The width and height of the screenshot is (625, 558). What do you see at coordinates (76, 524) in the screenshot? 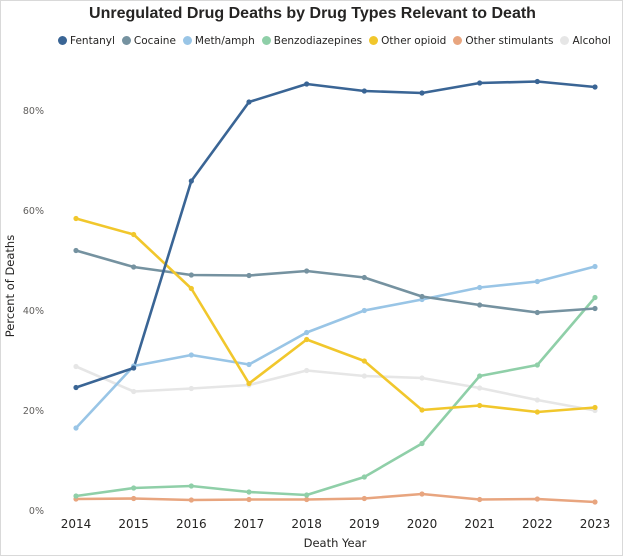
I see `x-tick-label: 2014` at bounding box center [76, 524].